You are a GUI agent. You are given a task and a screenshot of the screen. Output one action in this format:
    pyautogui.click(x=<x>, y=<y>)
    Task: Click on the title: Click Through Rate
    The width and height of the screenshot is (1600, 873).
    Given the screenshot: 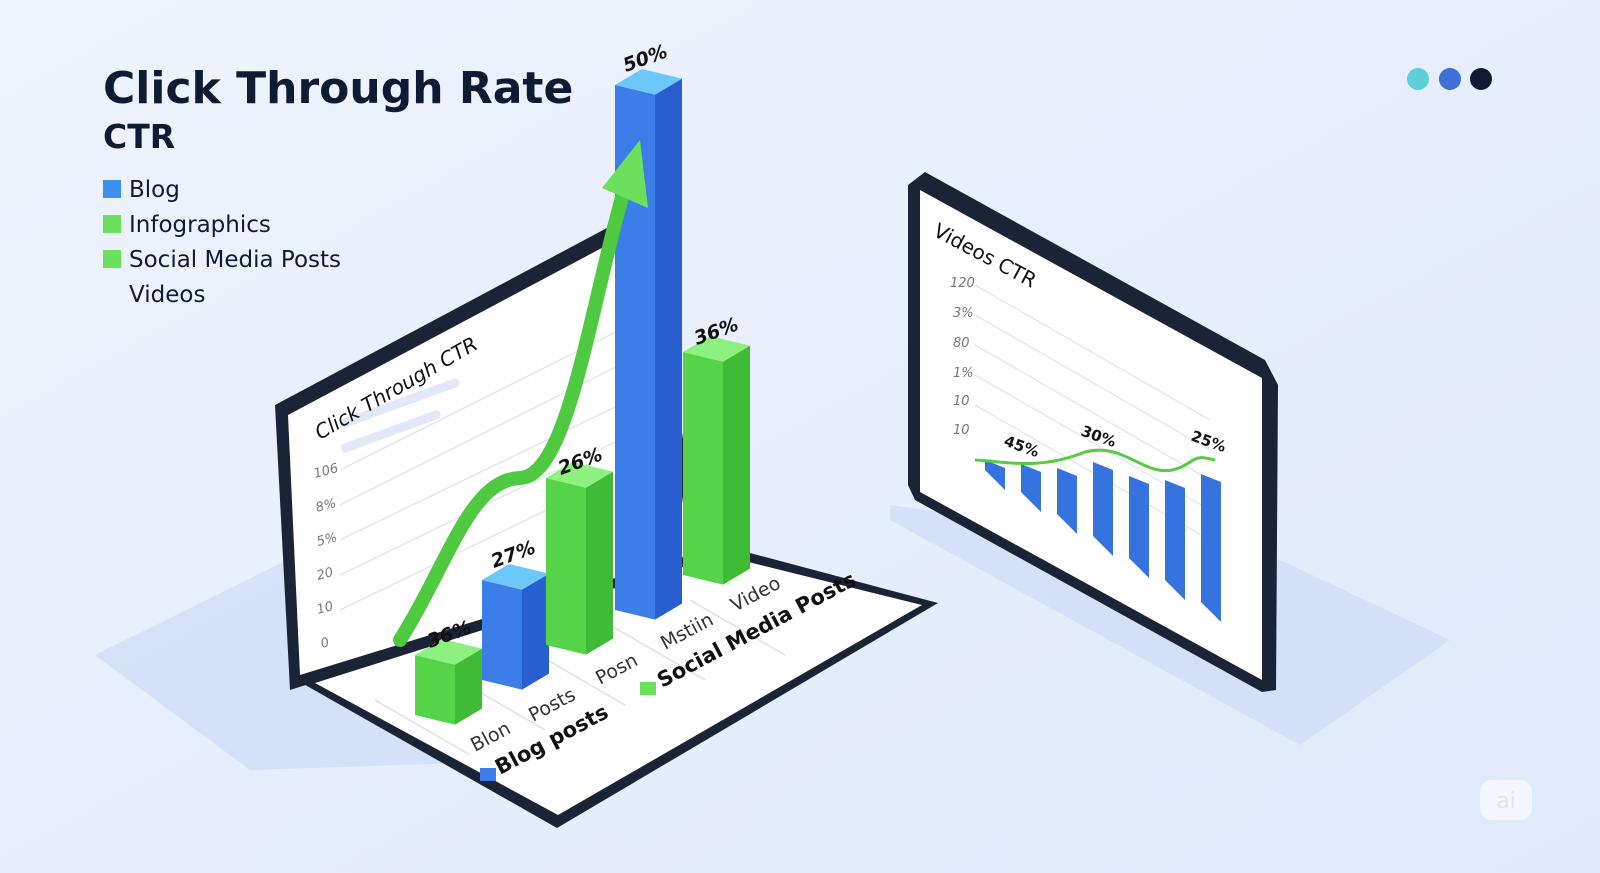 What is the action you would take?
    pyautogui.click(x=338, y=88)
    